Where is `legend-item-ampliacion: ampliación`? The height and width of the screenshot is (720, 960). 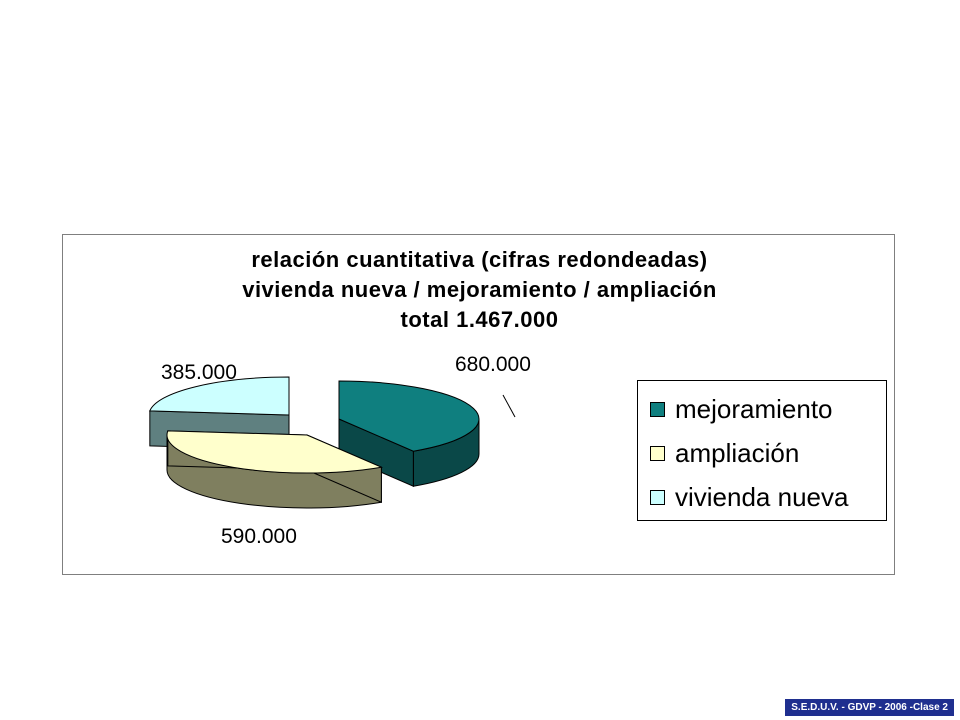
legend-item-ampliacion: ampliación is located at coordinates (724, 453).